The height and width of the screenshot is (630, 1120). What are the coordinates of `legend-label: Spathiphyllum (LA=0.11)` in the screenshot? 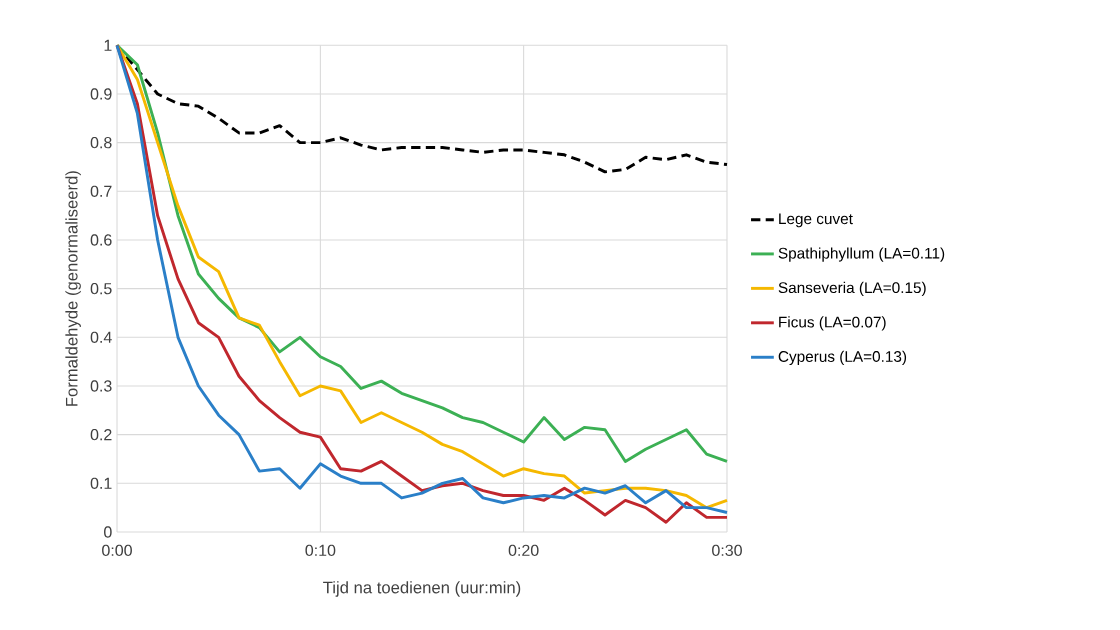 It's located at (861, 254).